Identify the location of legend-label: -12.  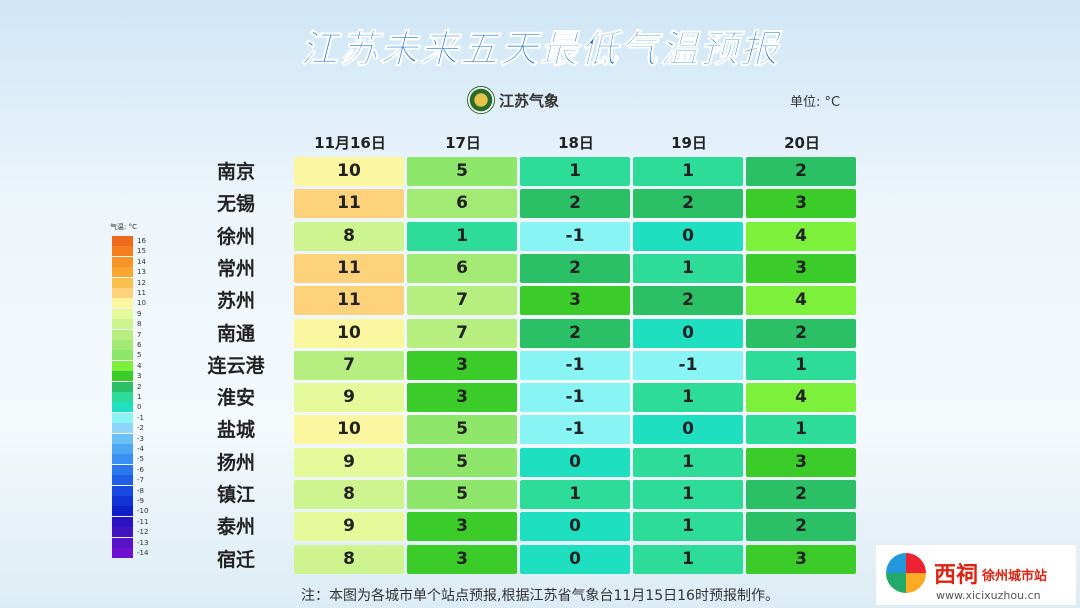
(143, 532).